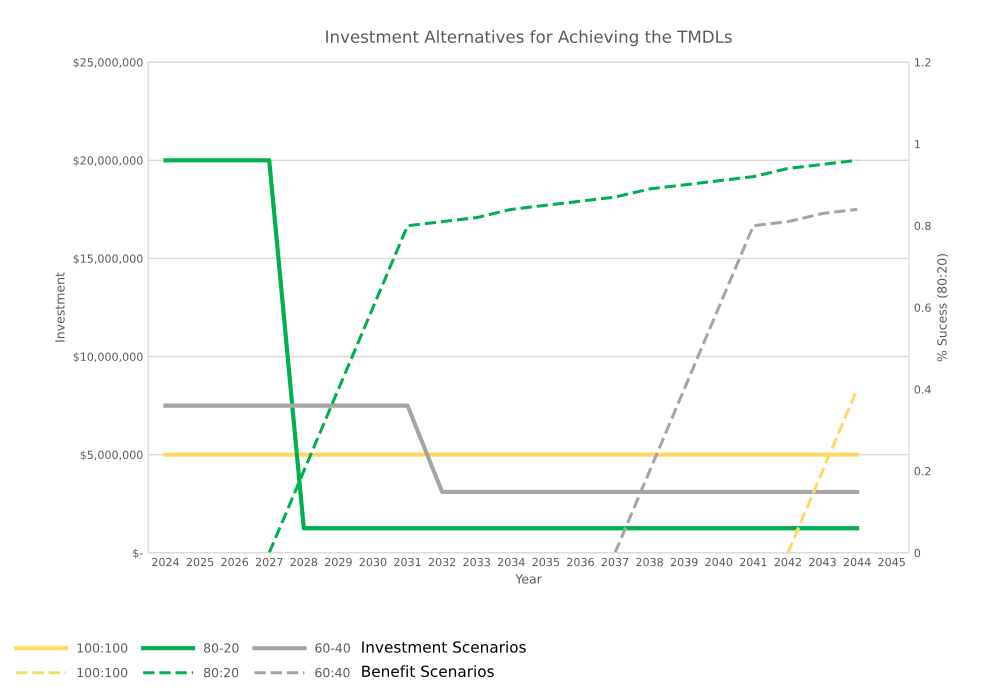 This screenshot has height=691, width=988. Describe the element at coordinates (332, 648) in the screenshot. I see `legend-label: 60-40` at that location.